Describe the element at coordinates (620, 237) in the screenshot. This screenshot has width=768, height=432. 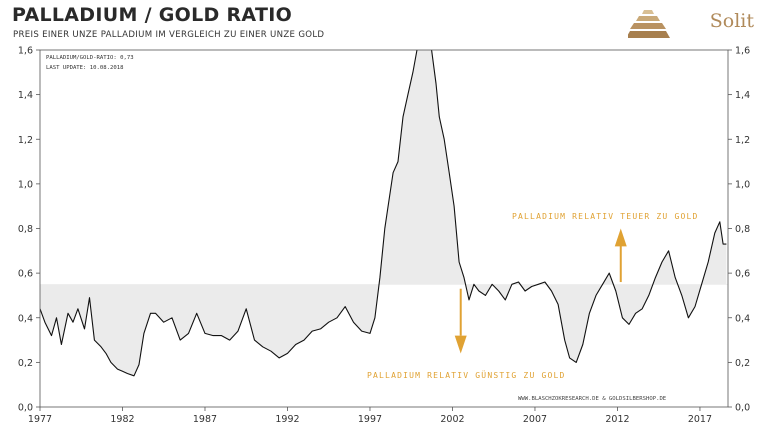
I see `up-arrow-head` at that location.